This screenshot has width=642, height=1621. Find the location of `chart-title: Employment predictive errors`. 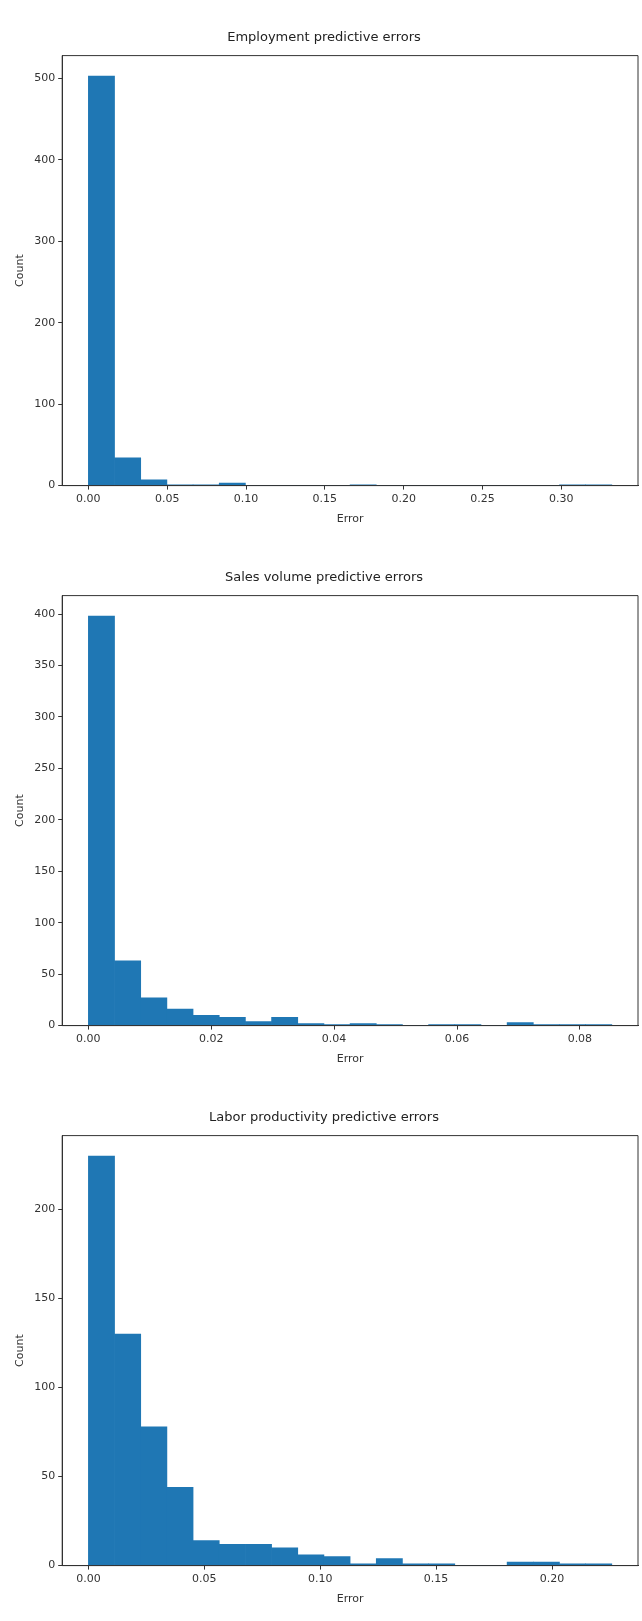

chart-title: Employment predictive errors is located at coordinates (324, 37).